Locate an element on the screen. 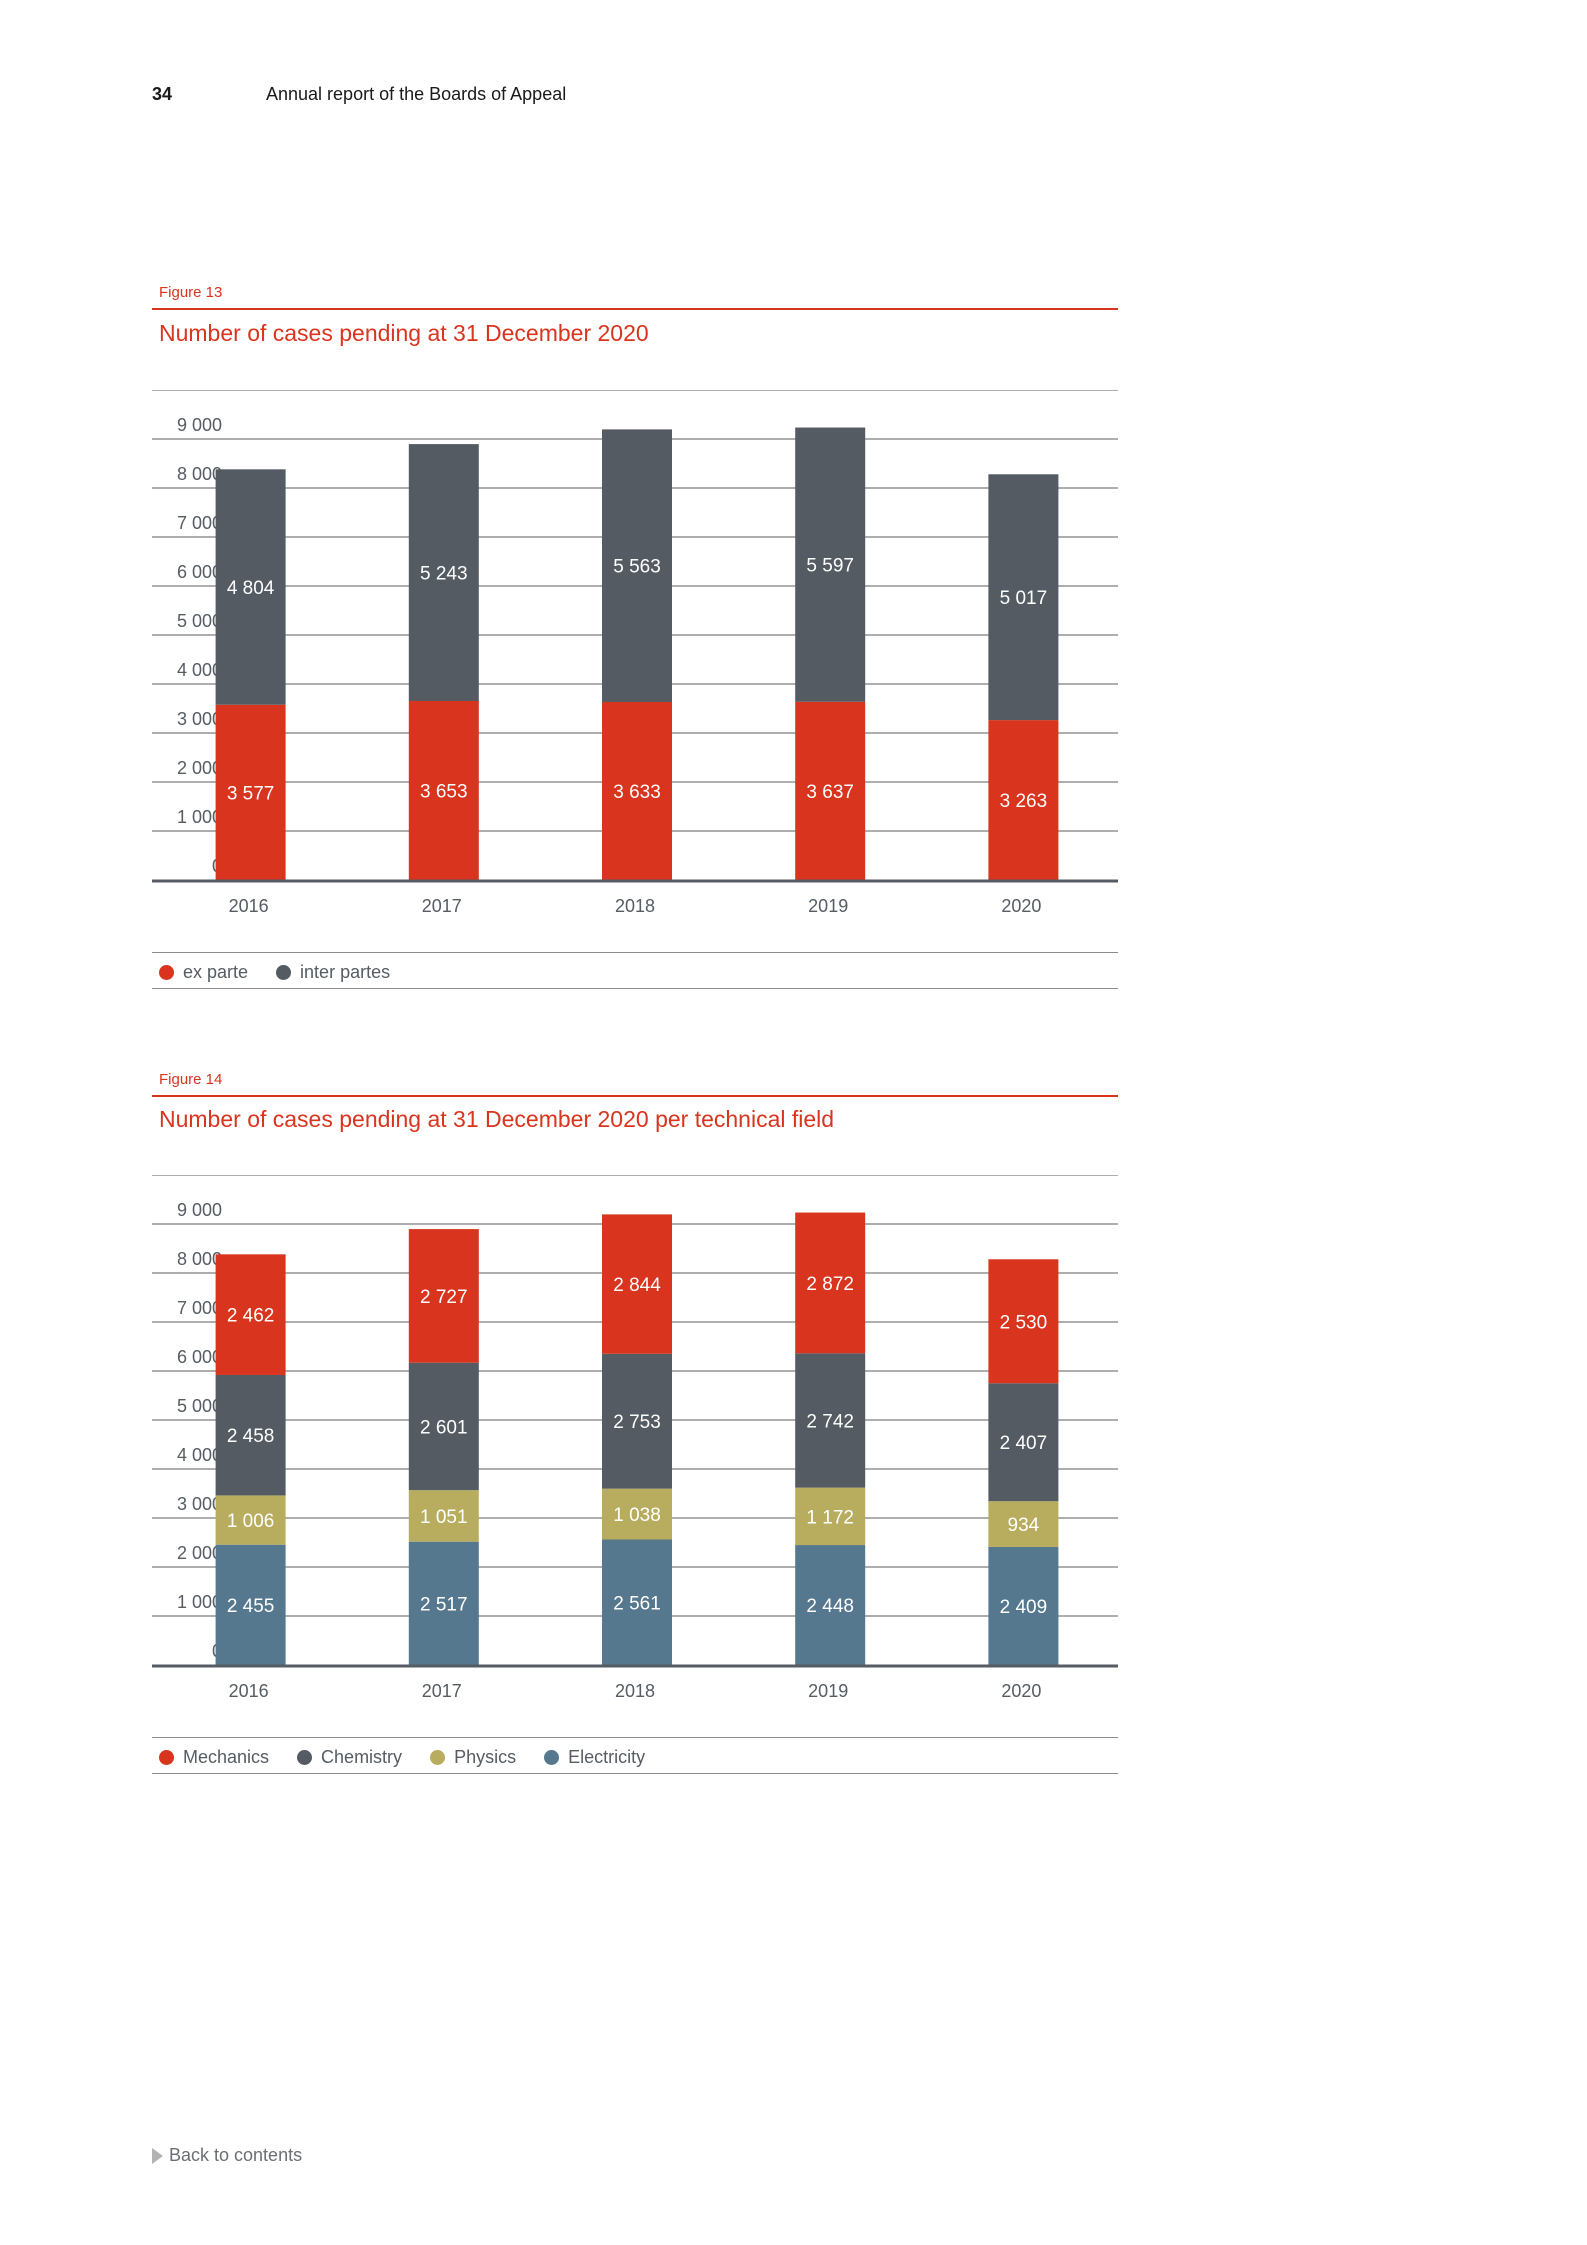 This screenshot has height=2245, width=1587. page-number: 34 is located at coordinates (162, 94).